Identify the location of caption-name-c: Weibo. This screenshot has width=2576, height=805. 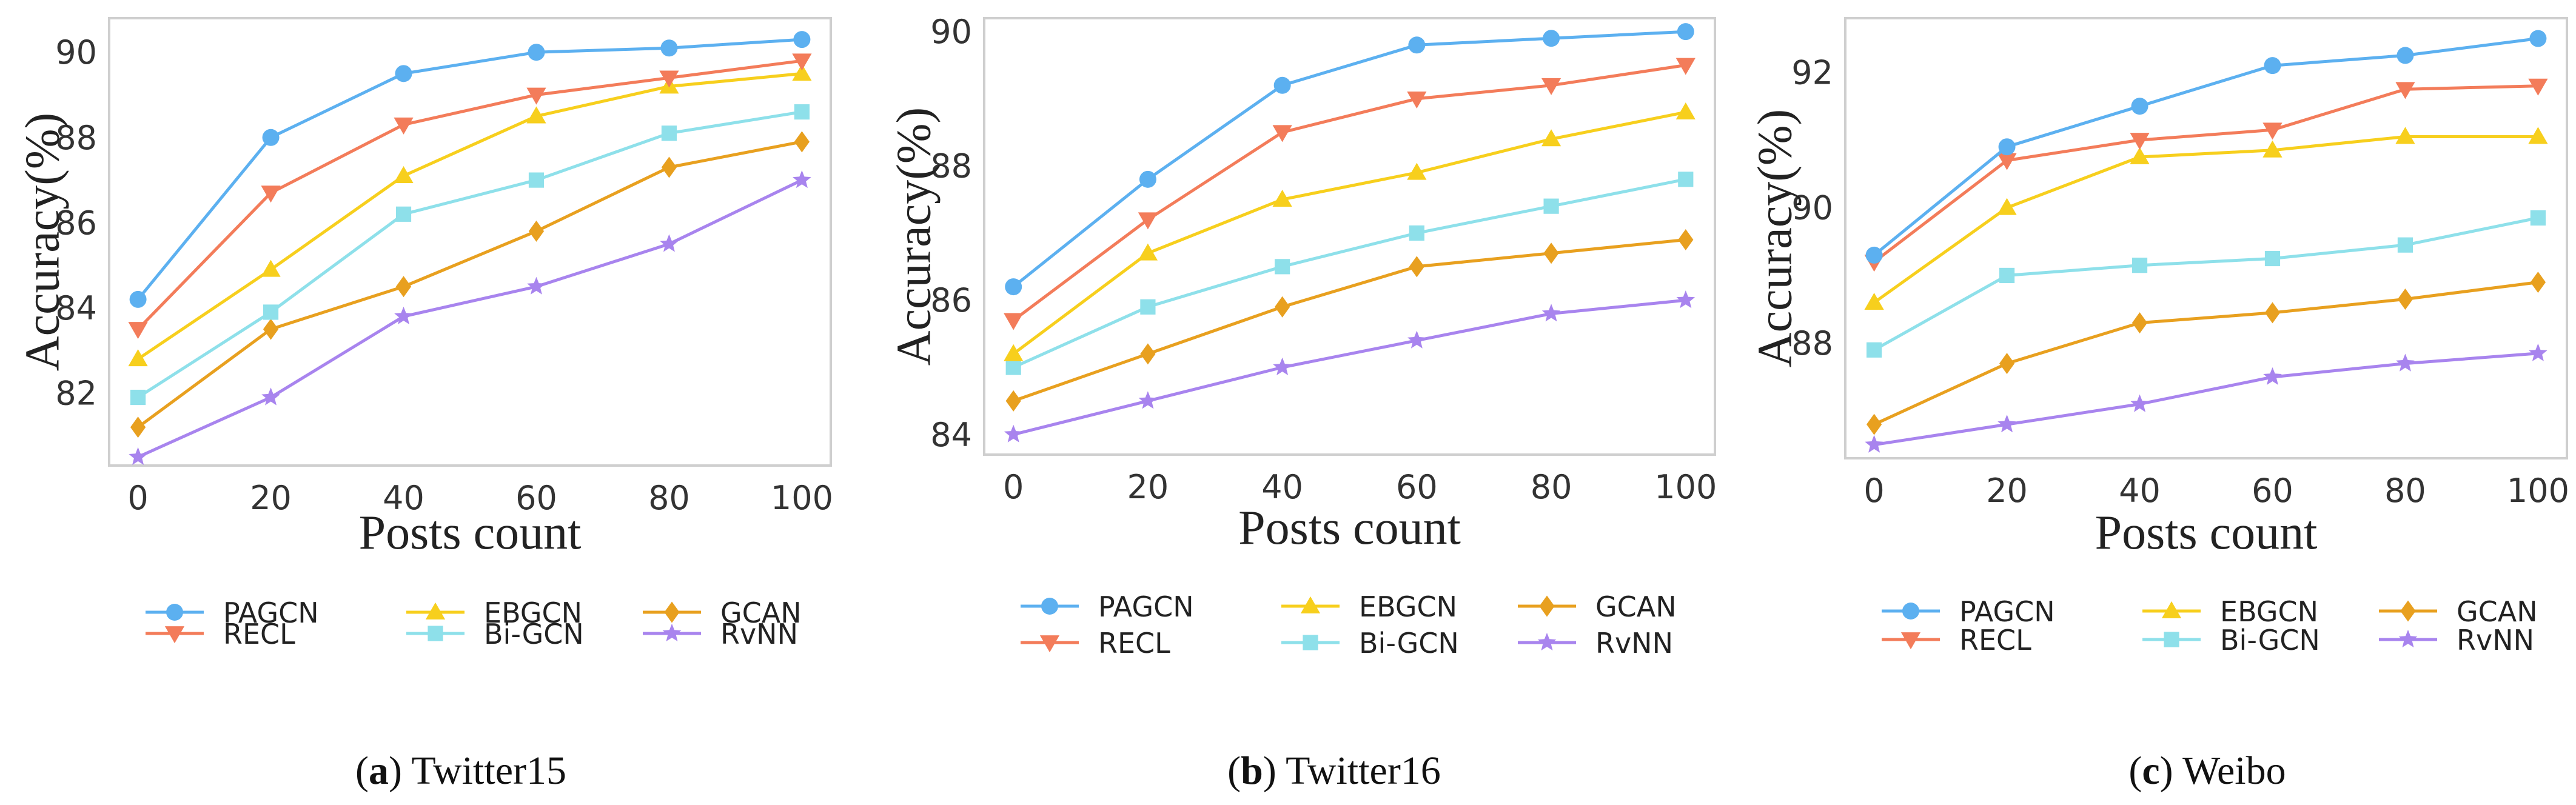
(2234, 771).